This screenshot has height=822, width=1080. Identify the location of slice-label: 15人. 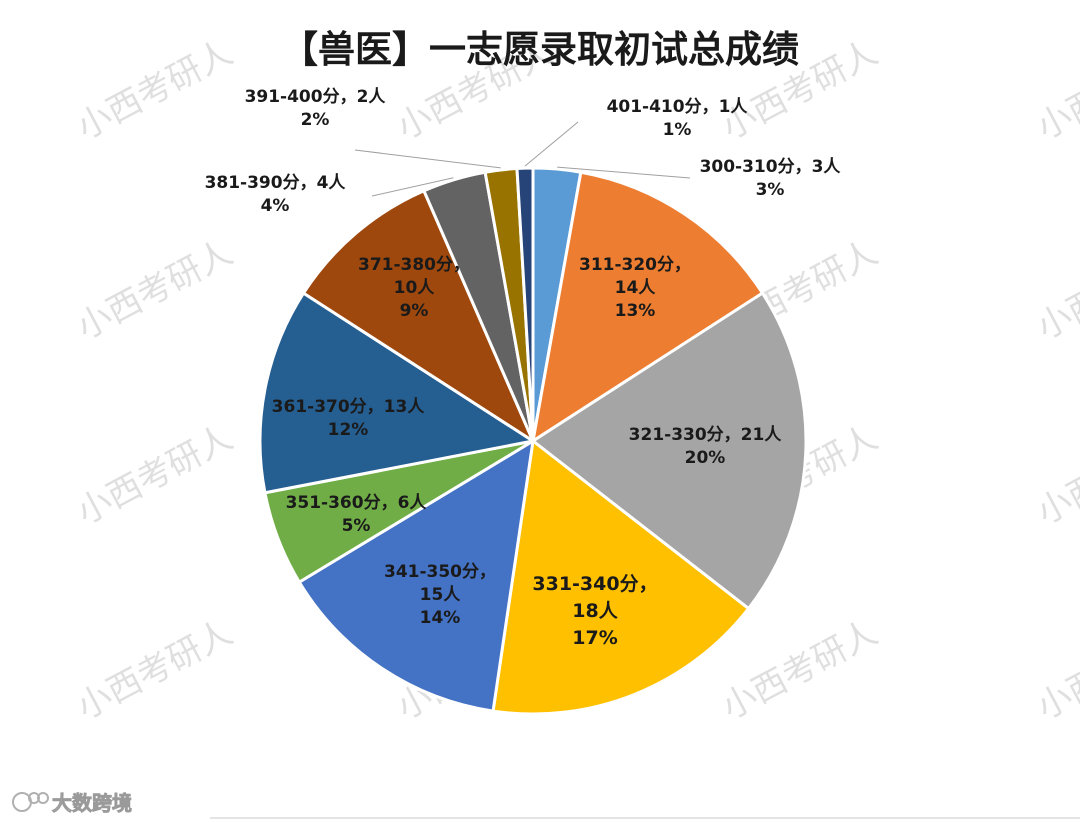
(441, 595).